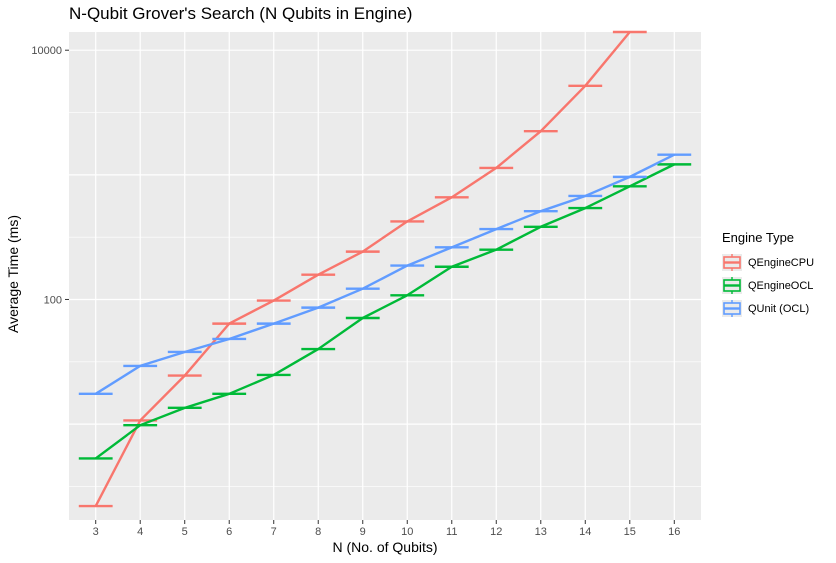 The width and height of the screenshot is (836, 563). Describe the element at coordinates (140, 532) in the screenshot. I see `x-tick-label: 4` at that location.